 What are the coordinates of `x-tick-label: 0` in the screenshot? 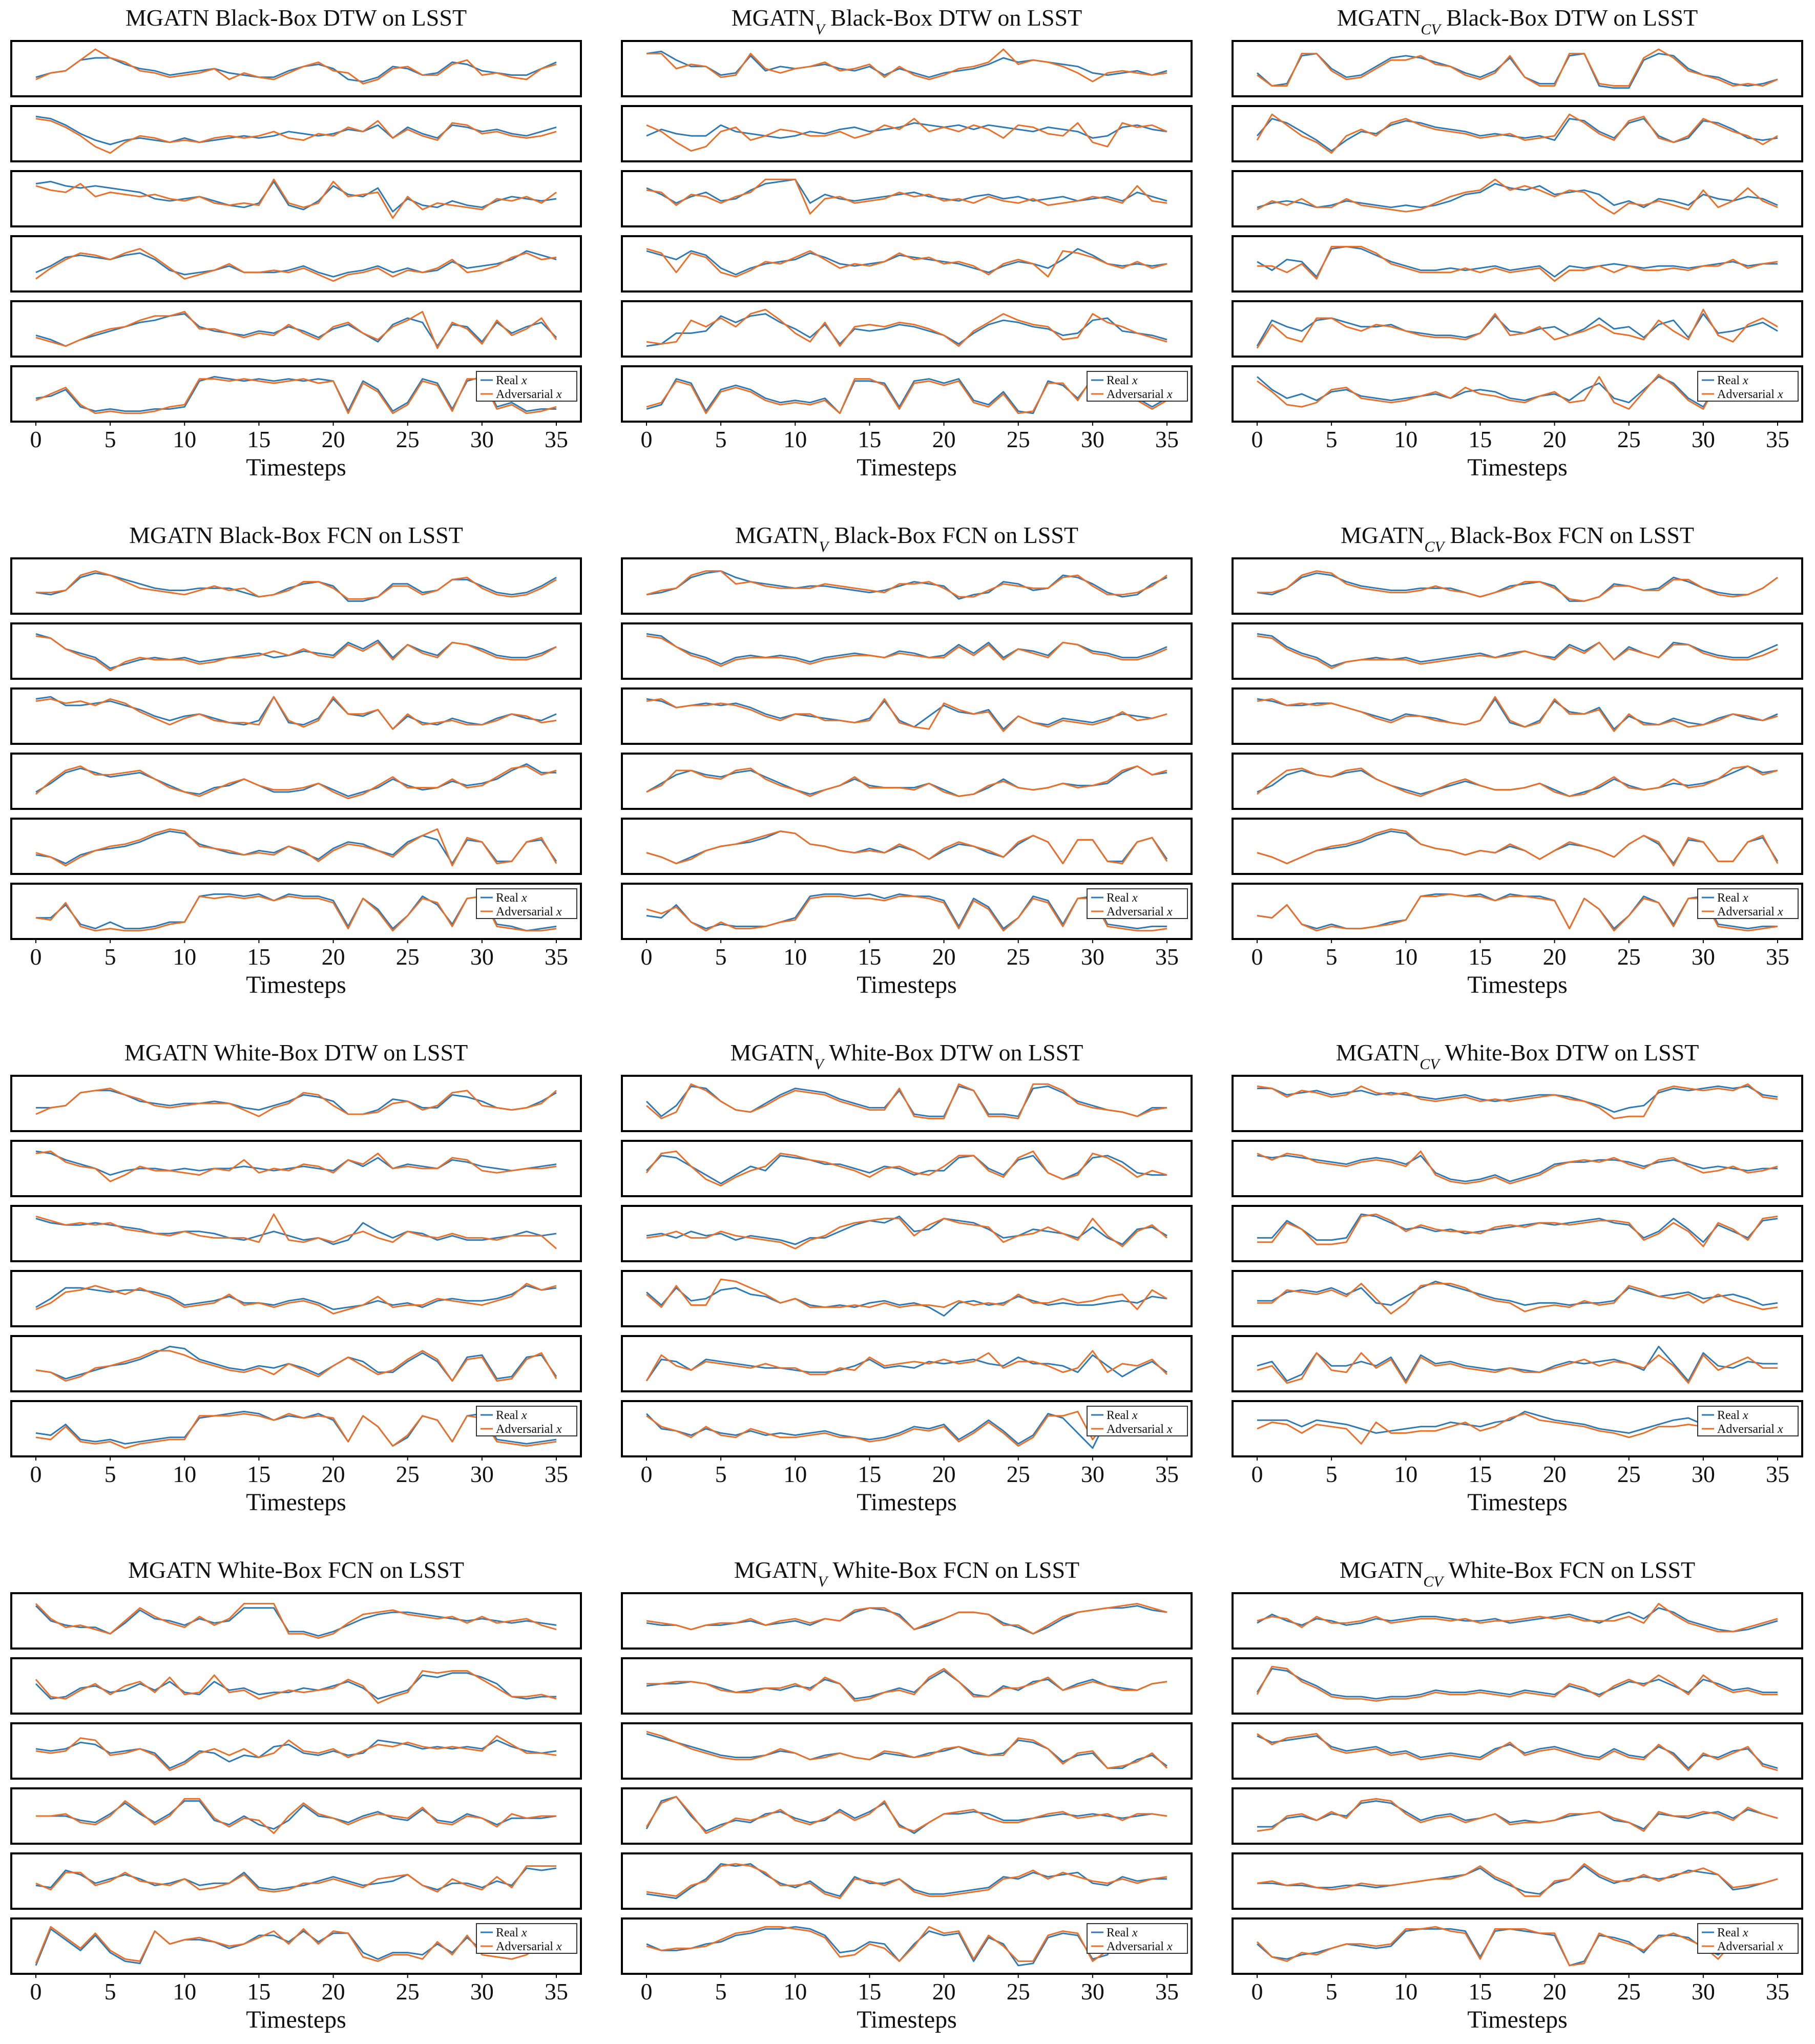 It's located at (647, 1474).